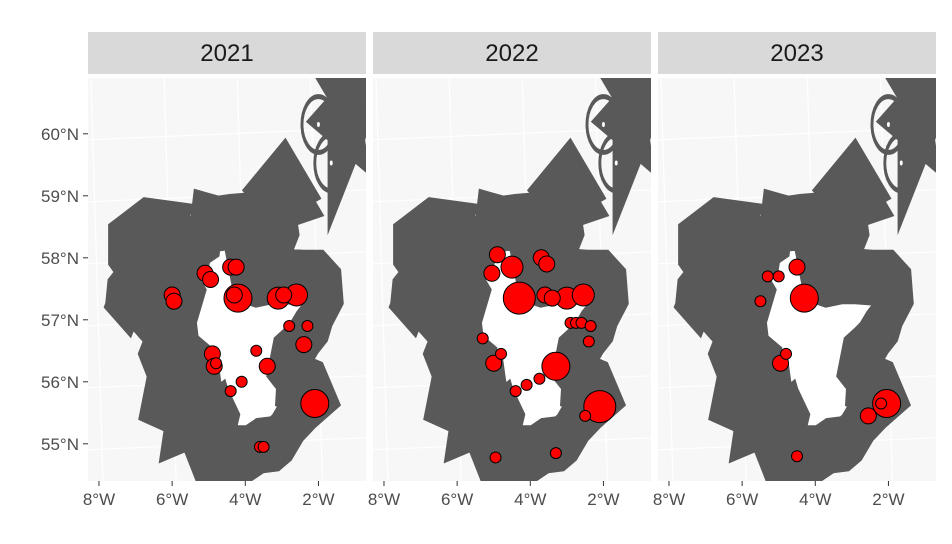 This screenshot has height=544, width=952. What do you see at coordinates (60, 196) in the screenshot?
I see `y-tick-label: 59°N` at bounding box center [60, 196].